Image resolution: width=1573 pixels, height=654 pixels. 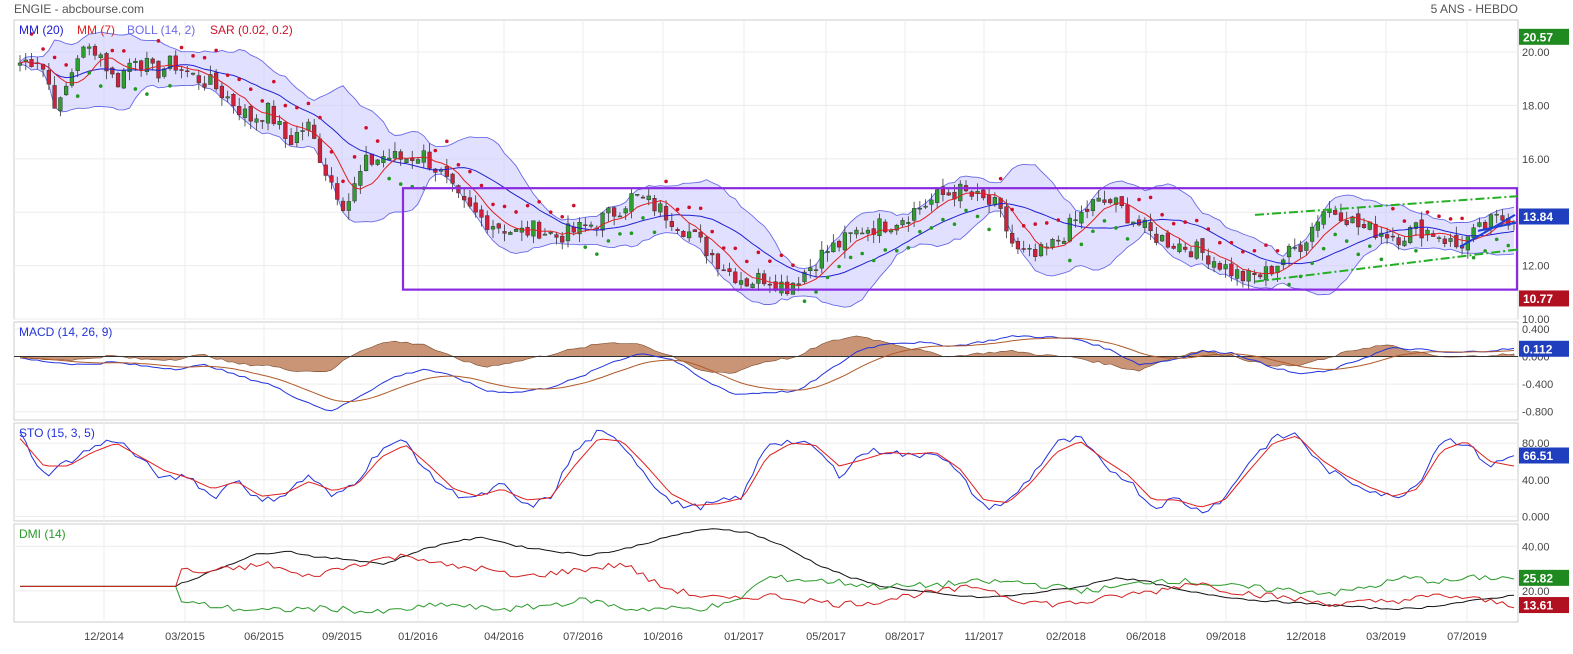 What do you see at coordinates (1474, 9) in the screenshot?
I see `chart-period: 5 ANS - HEBDO` at bounding box center [1474, 9].